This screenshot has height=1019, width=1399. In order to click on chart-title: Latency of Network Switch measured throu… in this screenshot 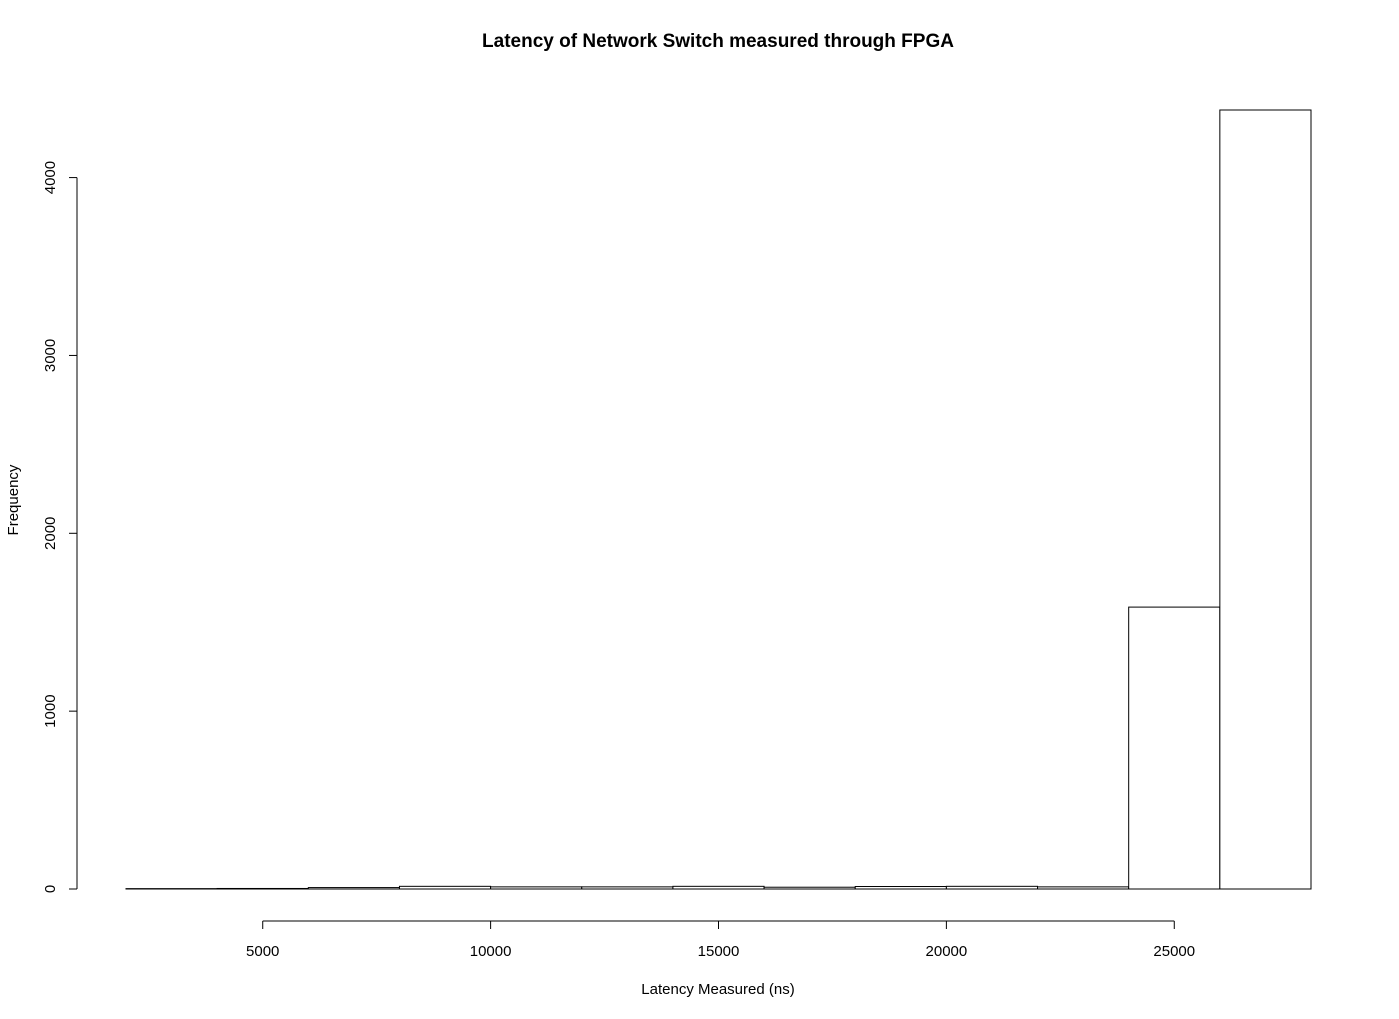, I will do `click(718, 41)`.